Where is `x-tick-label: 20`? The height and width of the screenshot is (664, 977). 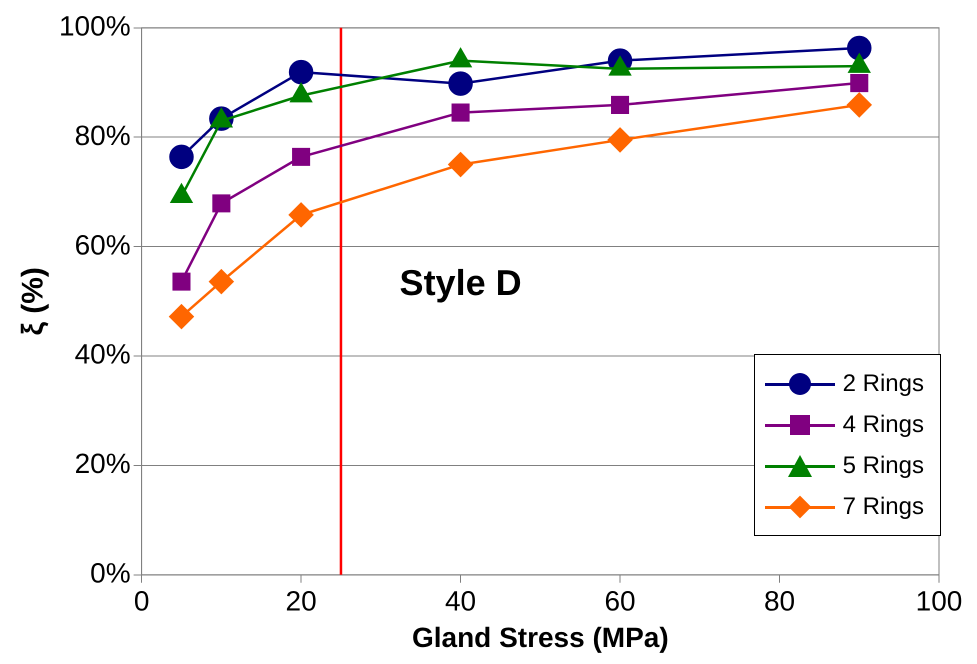
x-tick-label: 20 is located at coordinates (301, 600).